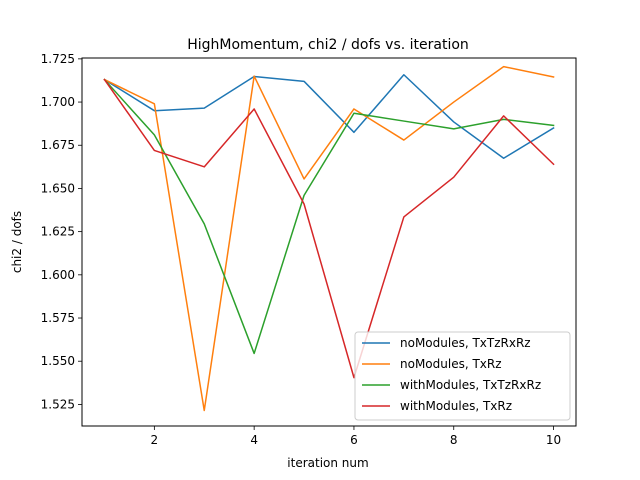 The width and height of the screenshot is (640, 480). What do you see at coordinates (451, 364) in the screenshot?
I see `legend-label: noModules, TxRz` at bounding box center [451, 364].